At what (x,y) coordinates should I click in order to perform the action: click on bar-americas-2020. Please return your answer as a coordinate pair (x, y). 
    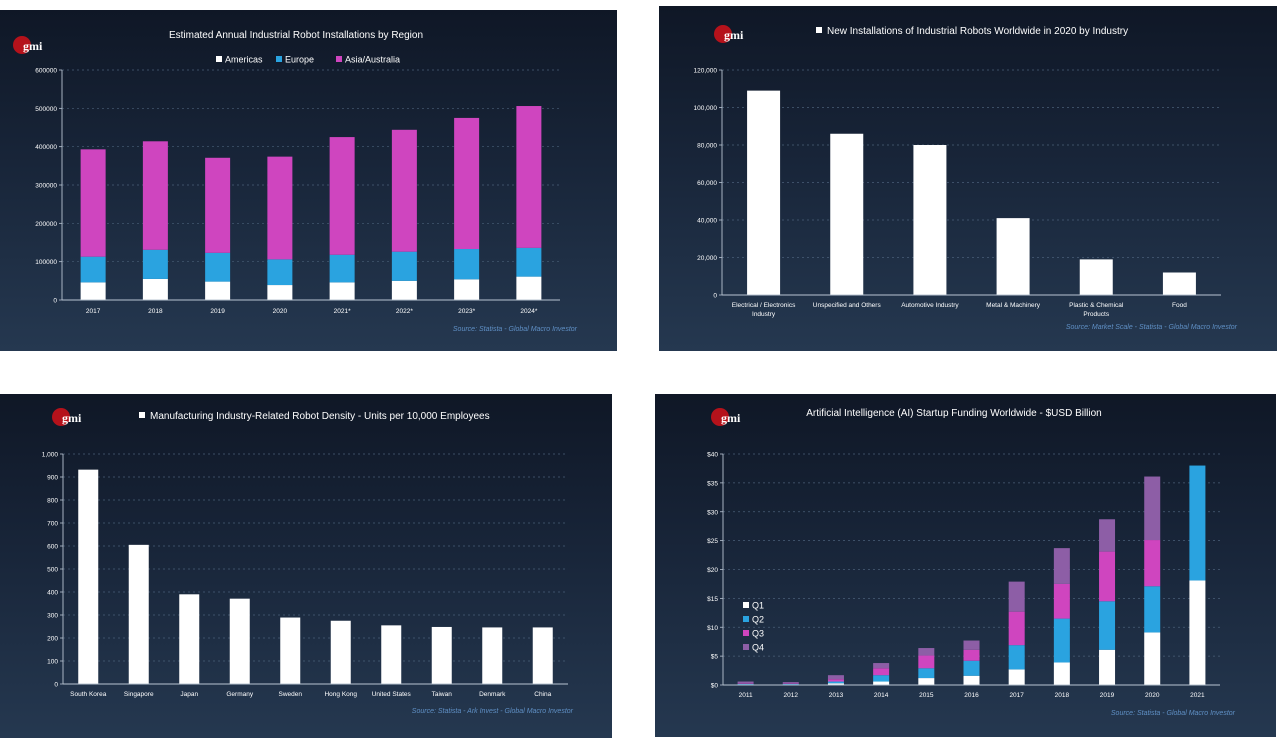
    Looking at the image, I should click on (280, 292).